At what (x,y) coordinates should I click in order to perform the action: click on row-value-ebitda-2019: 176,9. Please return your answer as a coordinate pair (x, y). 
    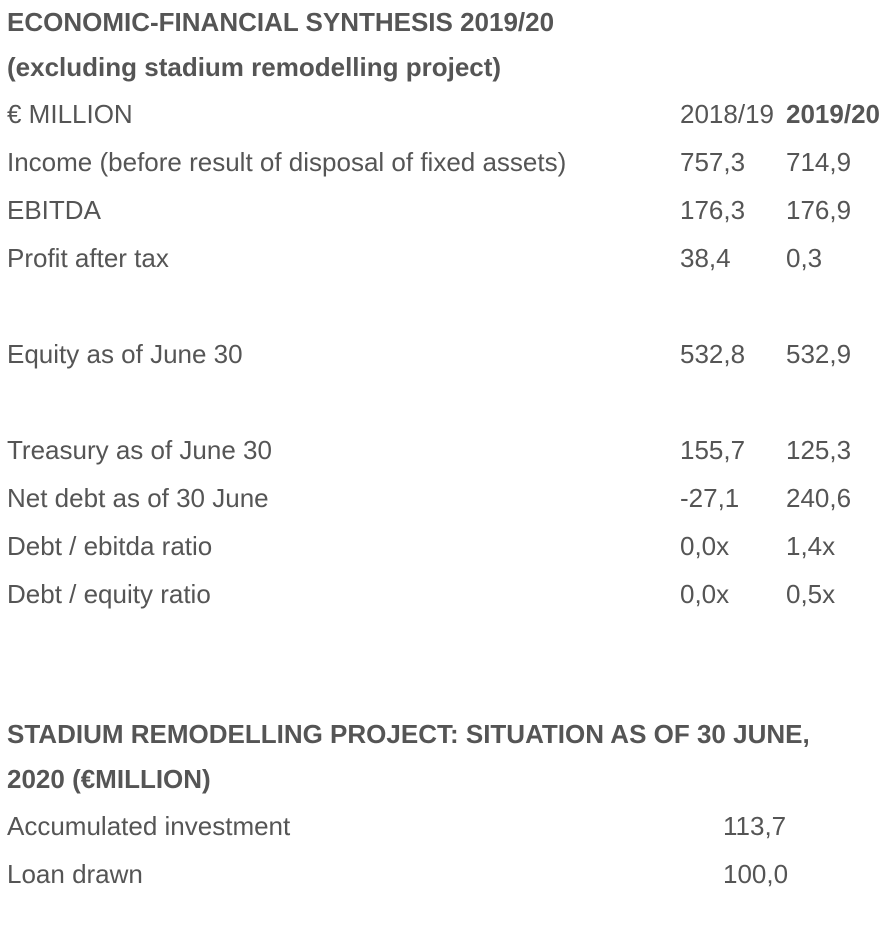
    Looking at the image, I should click on (819, 210).